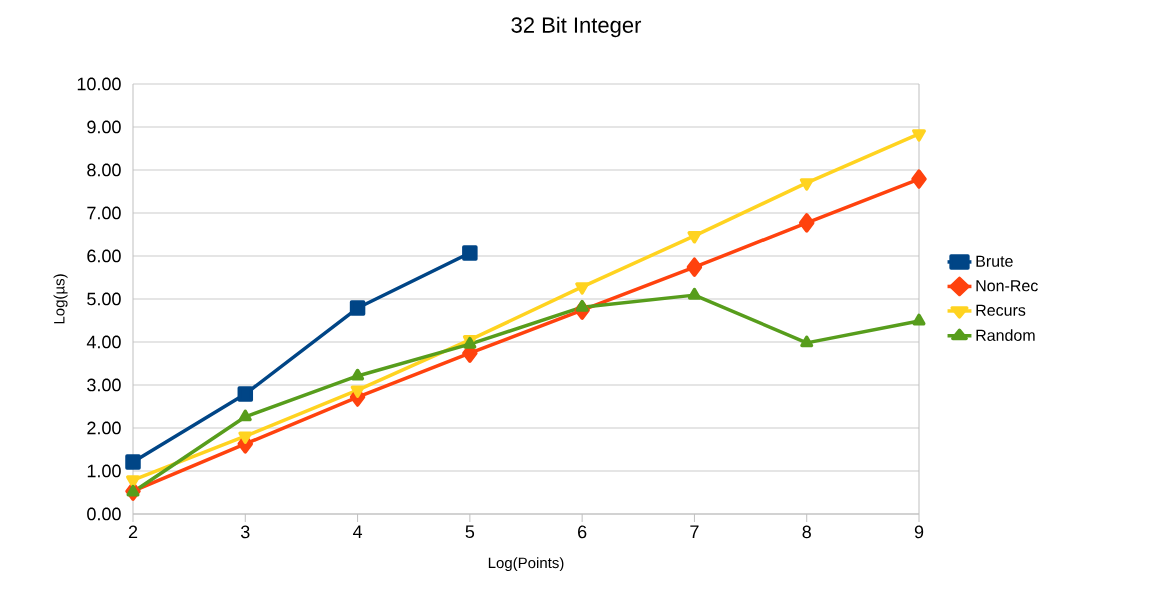 This screenshot has width=1153, height=610. What do you see at coordinates (357, 531) in the screenshot?
I see `x-tick-label: 4` at bounding box center [357, 531].